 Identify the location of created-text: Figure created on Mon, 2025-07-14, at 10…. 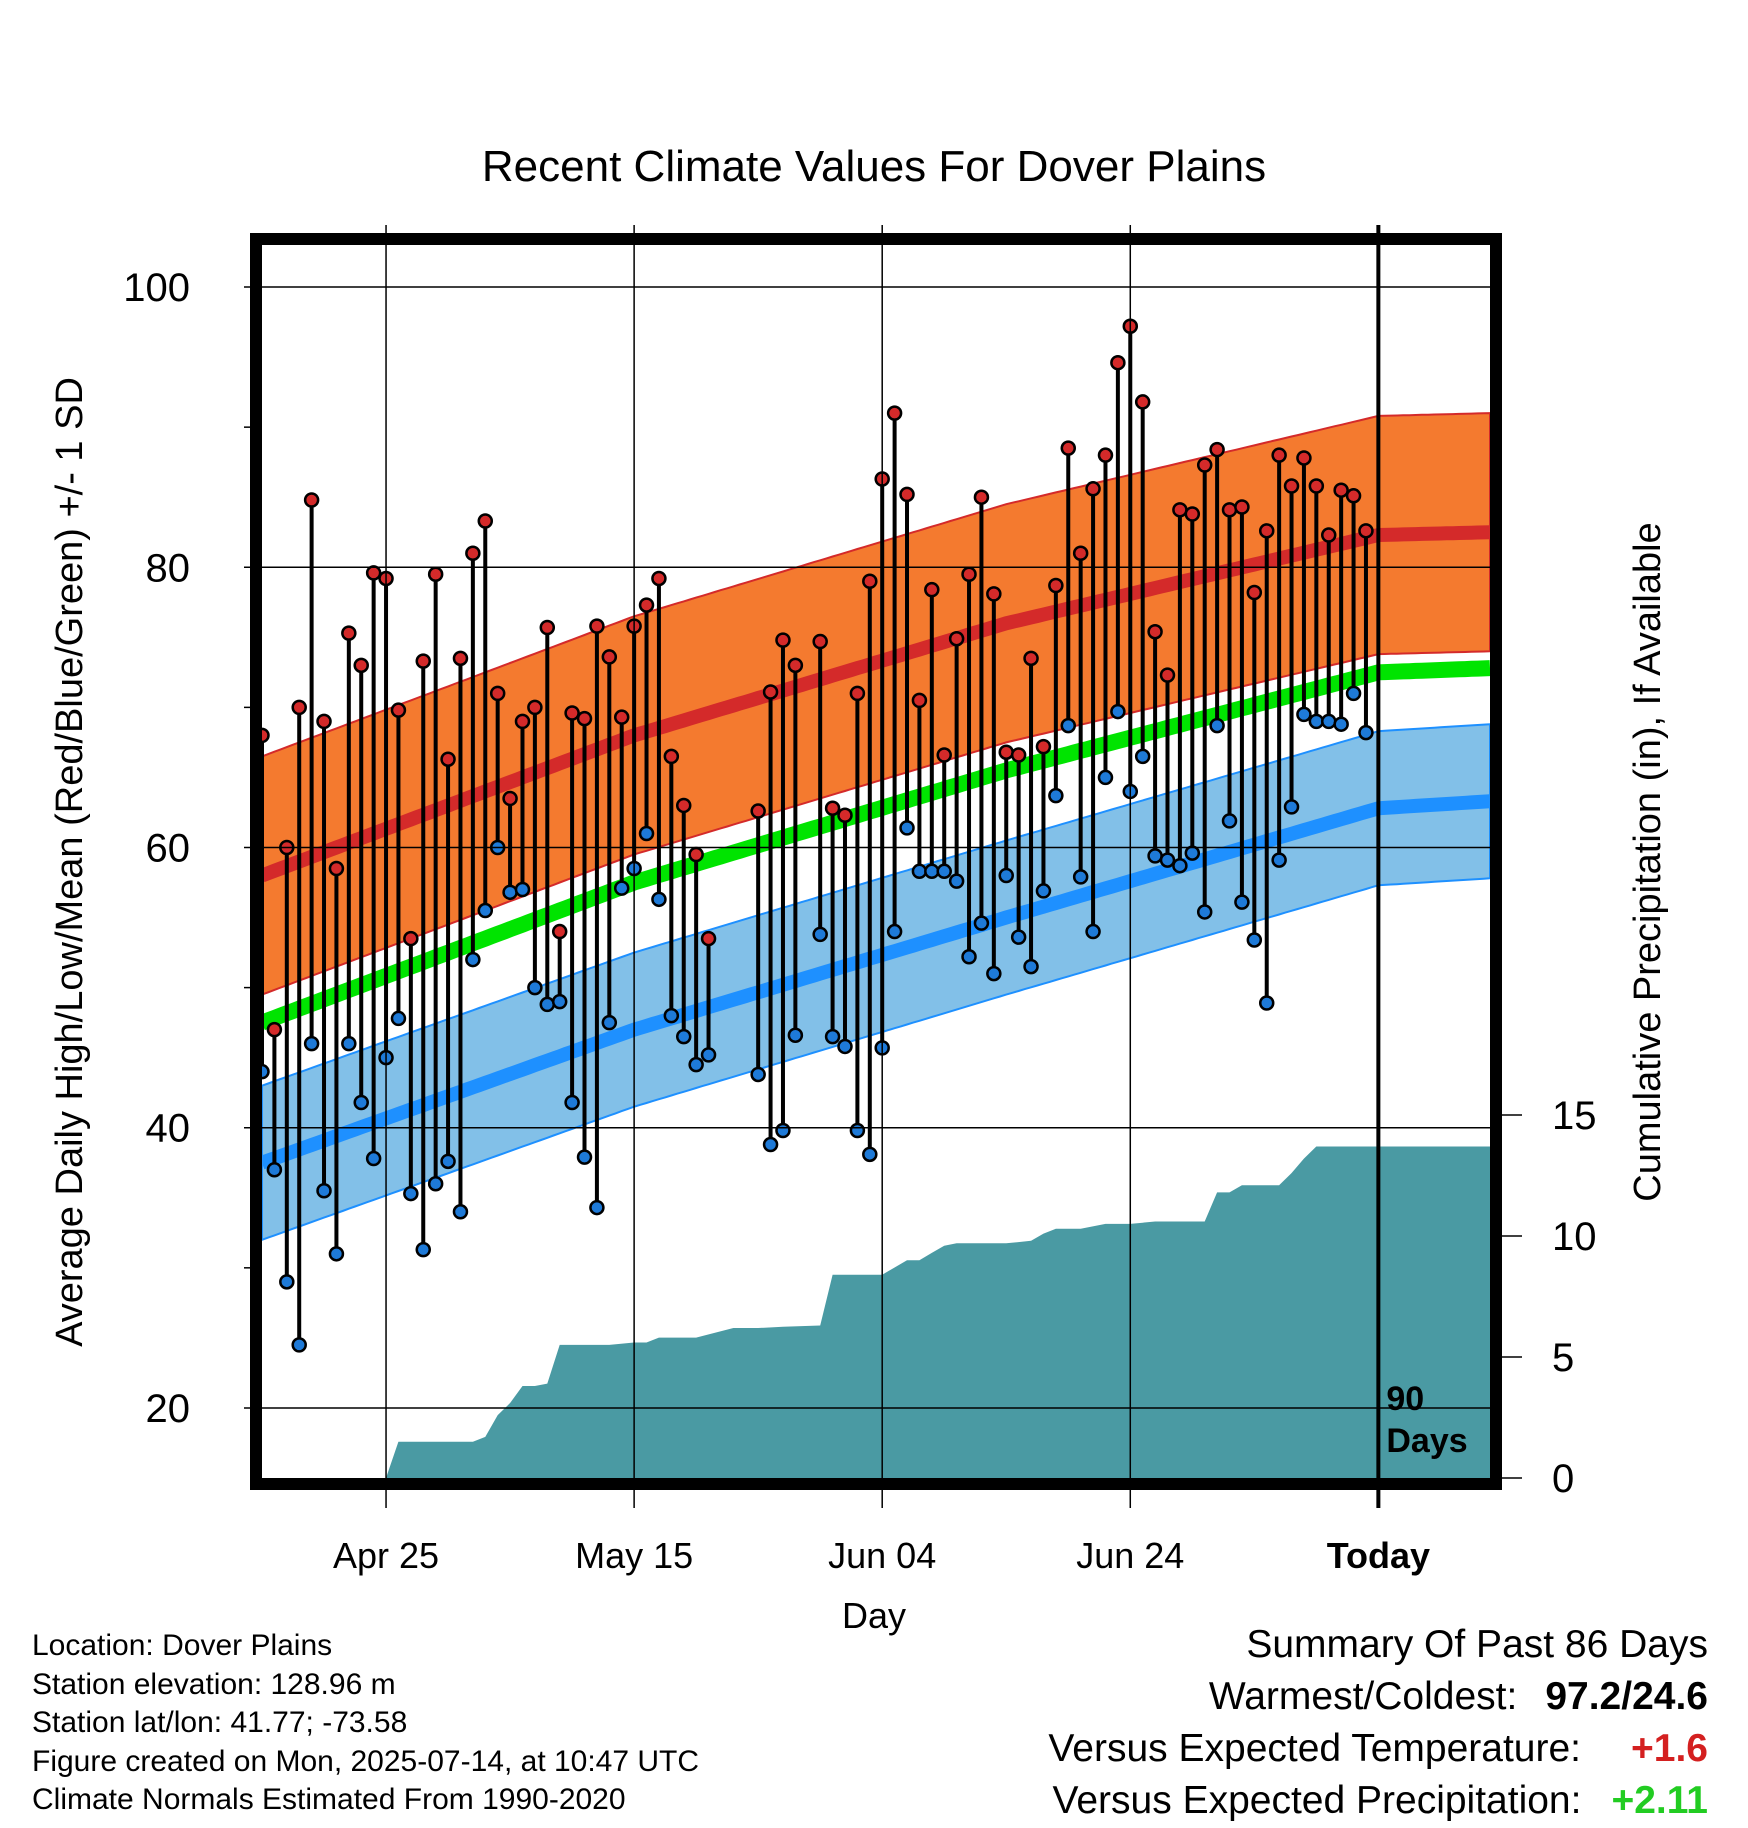
(366, 1761).